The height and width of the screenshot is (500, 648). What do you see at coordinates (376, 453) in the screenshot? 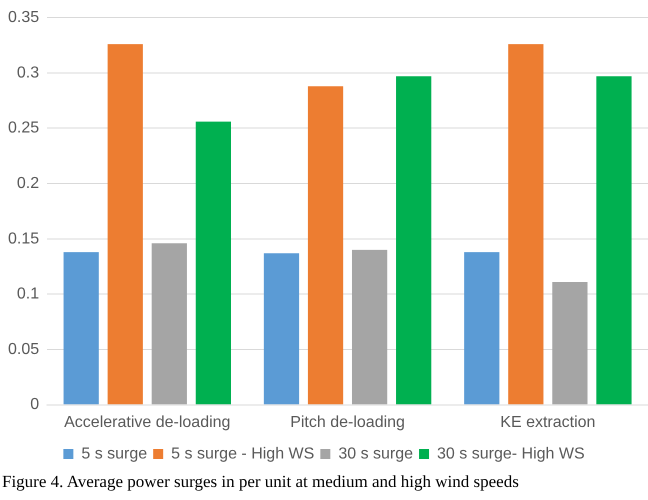
I see `legend-label: 30 s surge` at bounding box center [376, 453].